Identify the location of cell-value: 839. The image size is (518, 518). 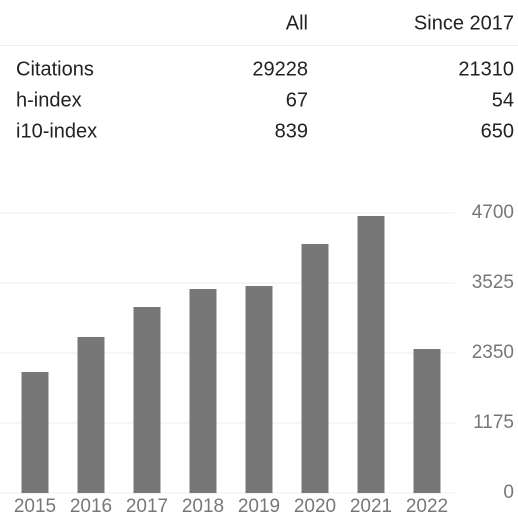
(291, 131).